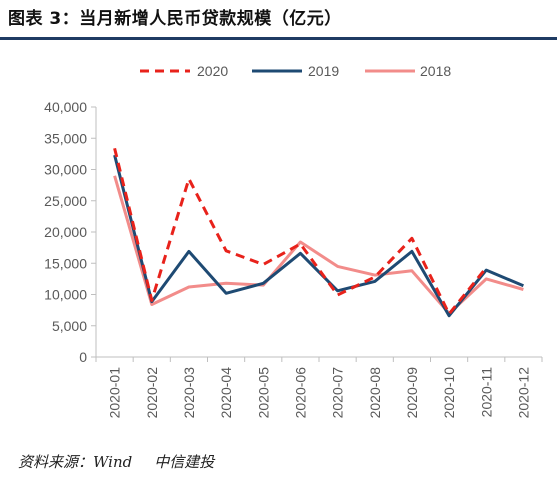 This screenshot has height=481, width=557. I want to click on y-tick-label: 10,000, so click(65, 295).